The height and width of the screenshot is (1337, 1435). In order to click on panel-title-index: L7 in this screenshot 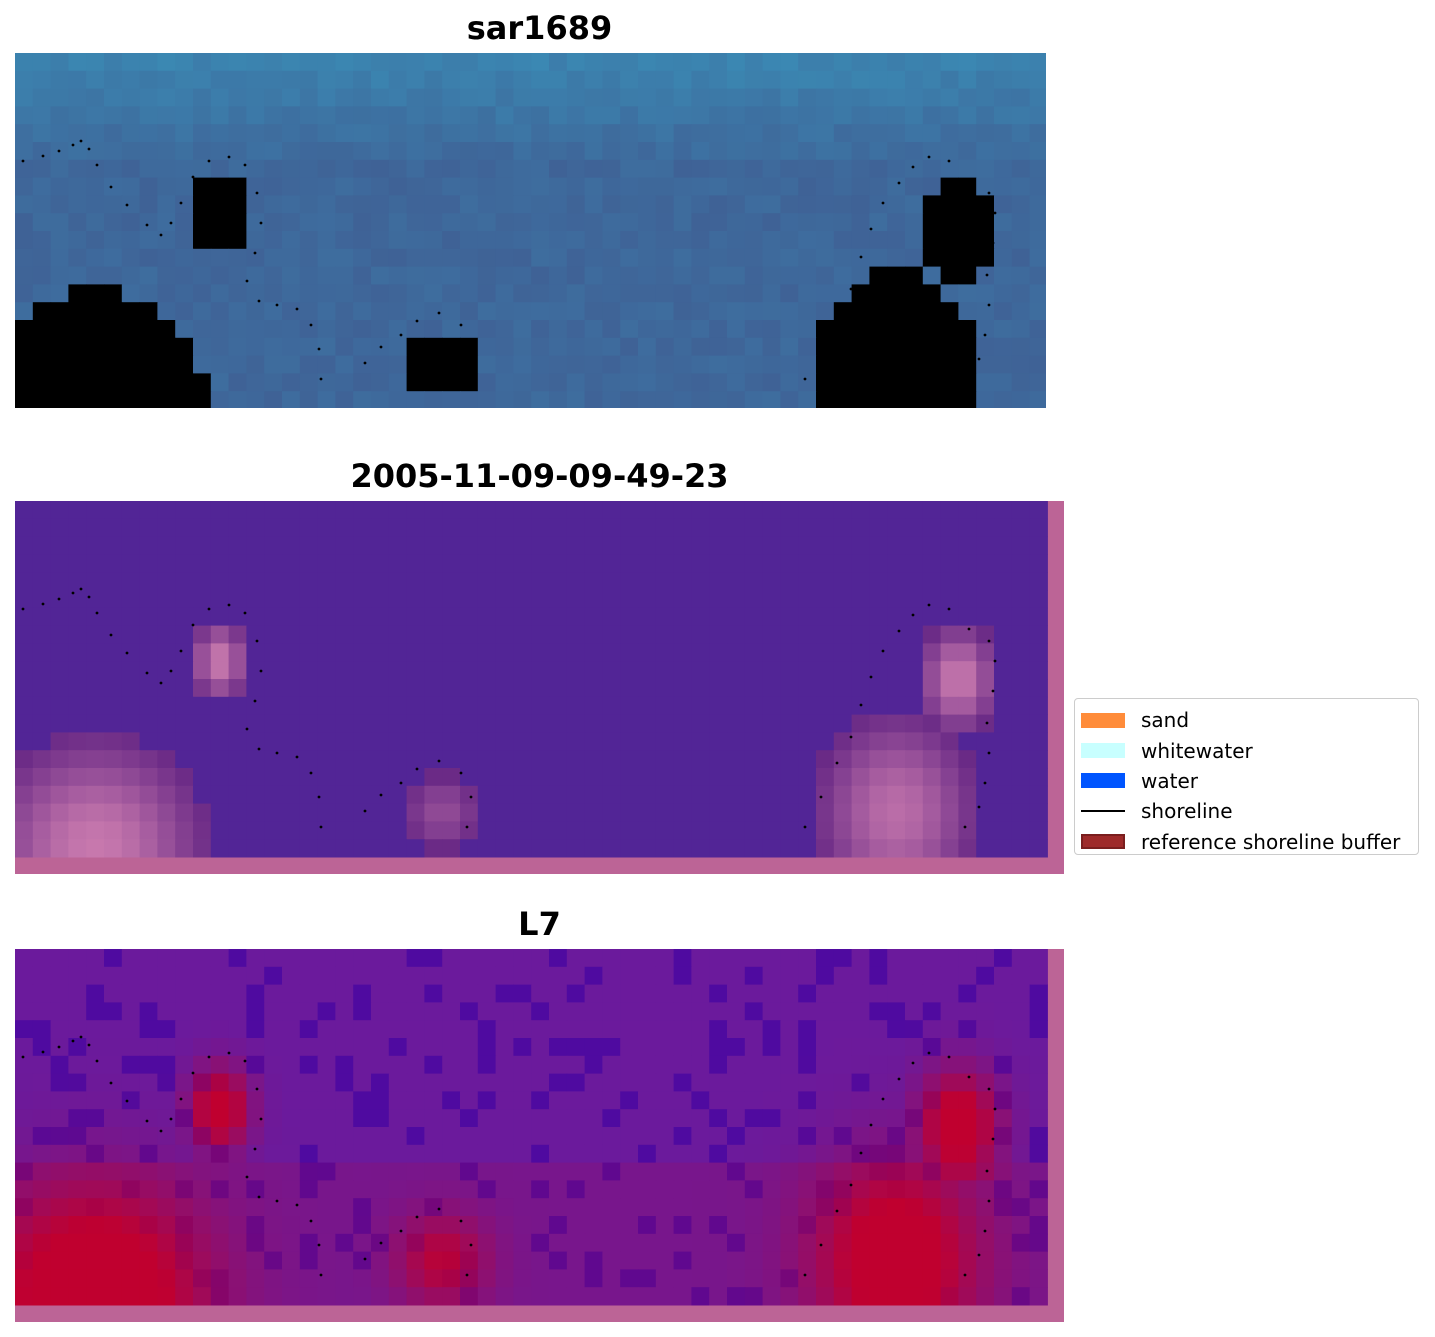, I will do `click(539, 924)`.